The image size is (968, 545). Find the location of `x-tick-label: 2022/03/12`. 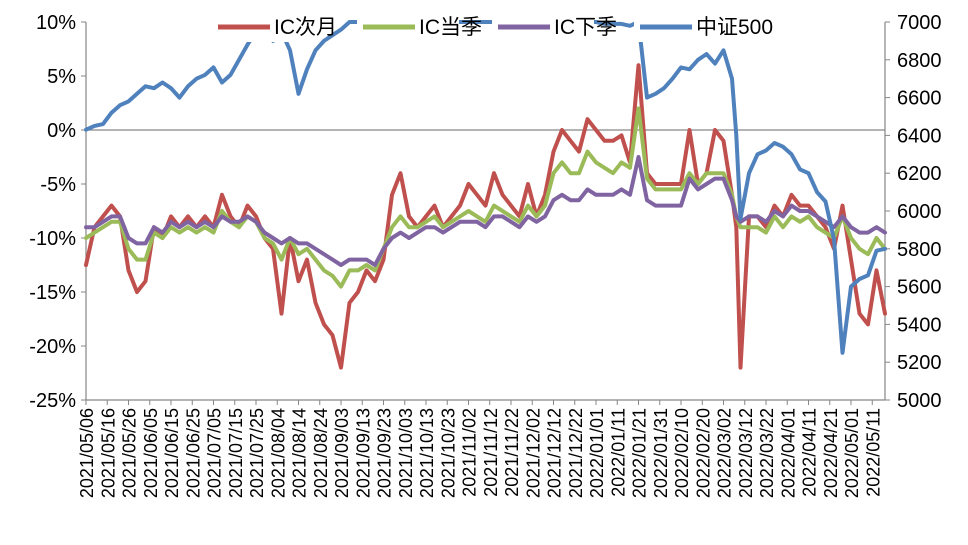

x-tick-label: 2022/03/12 is located at coordinates (746, 453).